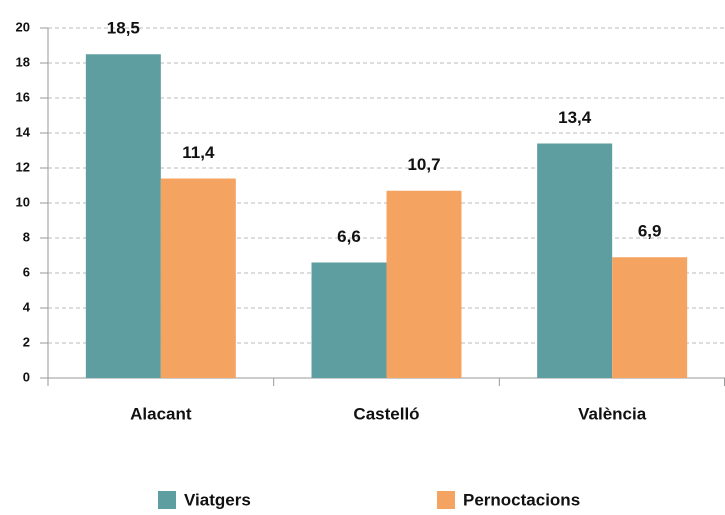 Image resolution: width=725 pixels, height=515 pixels. I want to click on legend-label: Viatgers, so click(217, 499).